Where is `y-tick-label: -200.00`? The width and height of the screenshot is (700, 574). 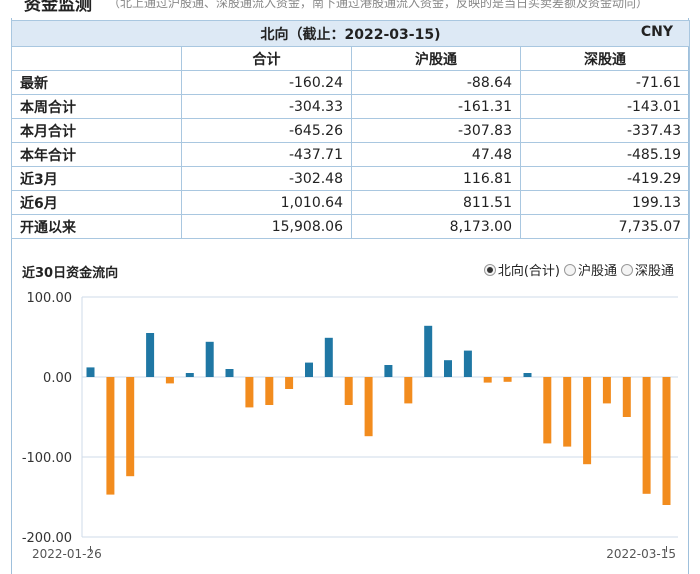
y-tick-label: -200.00 is located at coordinates (47, 538).